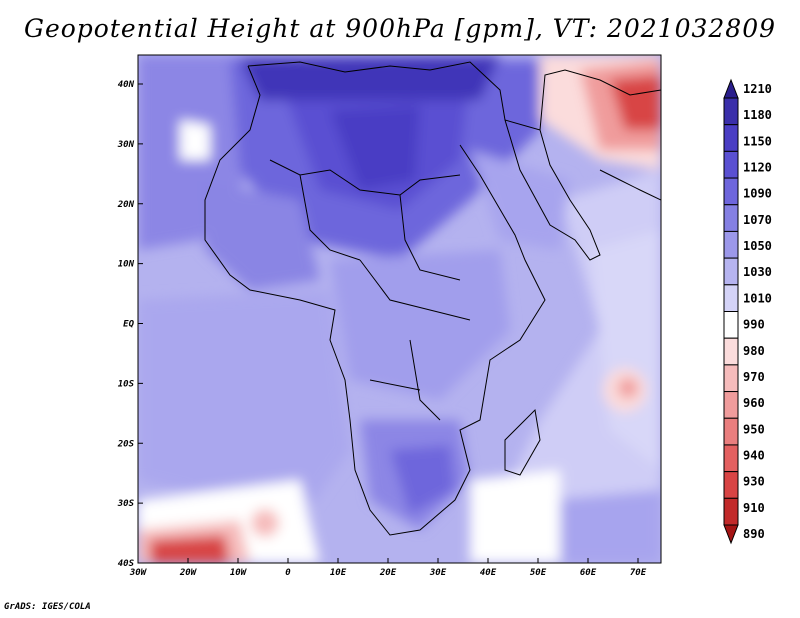 Image resolution: width=800 pixels, height=618 pixels. Describe the element at coordinates (638, 573) in the screenshot. I see `lon-tick-label: 70E` at that location.